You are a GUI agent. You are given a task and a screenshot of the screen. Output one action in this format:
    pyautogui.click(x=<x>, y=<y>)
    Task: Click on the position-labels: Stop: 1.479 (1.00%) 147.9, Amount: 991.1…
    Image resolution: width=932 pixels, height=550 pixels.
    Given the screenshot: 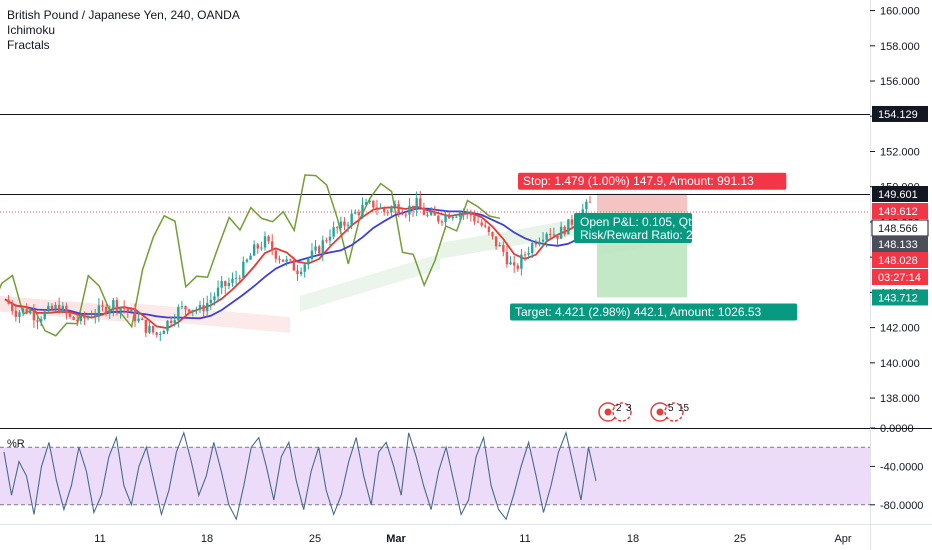 What is the action you would take?
    pyautogui.click(x=654, y=246)
    